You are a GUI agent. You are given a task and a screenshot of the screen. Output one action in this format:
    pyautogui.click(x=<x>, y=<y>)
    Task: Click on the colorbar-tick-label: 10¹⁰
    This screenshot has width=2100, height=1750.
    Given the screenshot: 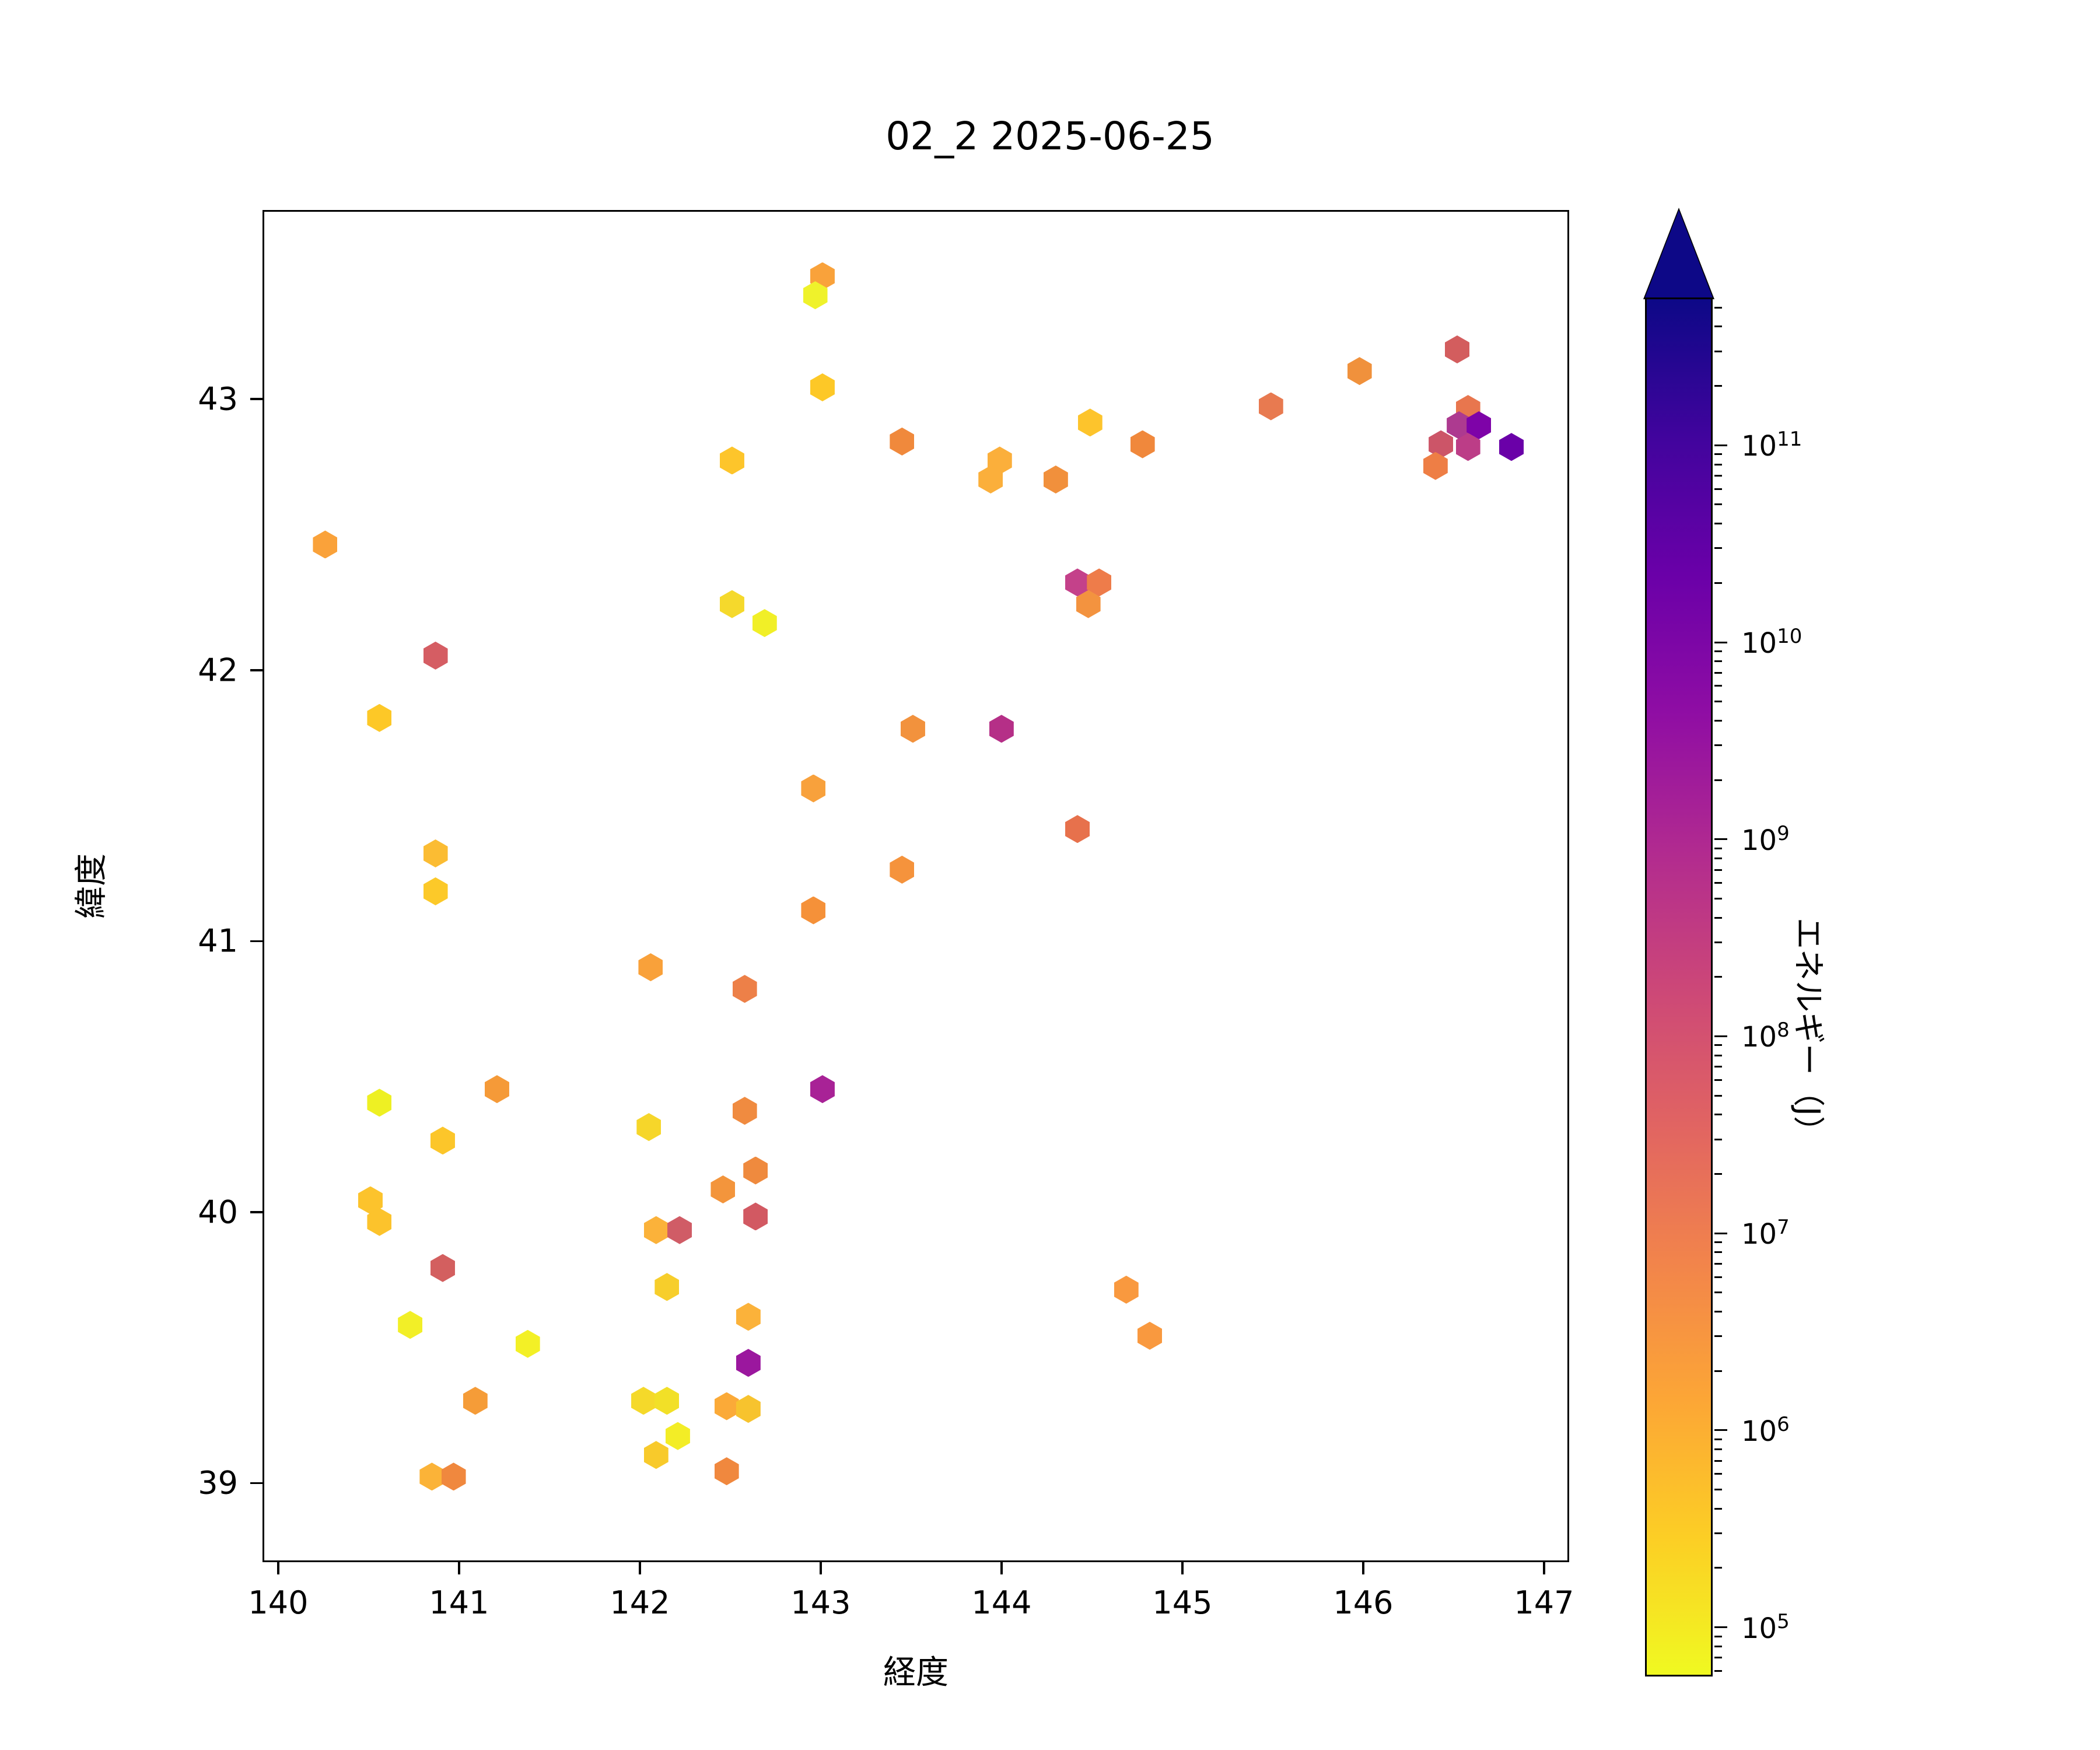 What is the action you would take?
    pyautogui.click(x=1772, y=642)
    